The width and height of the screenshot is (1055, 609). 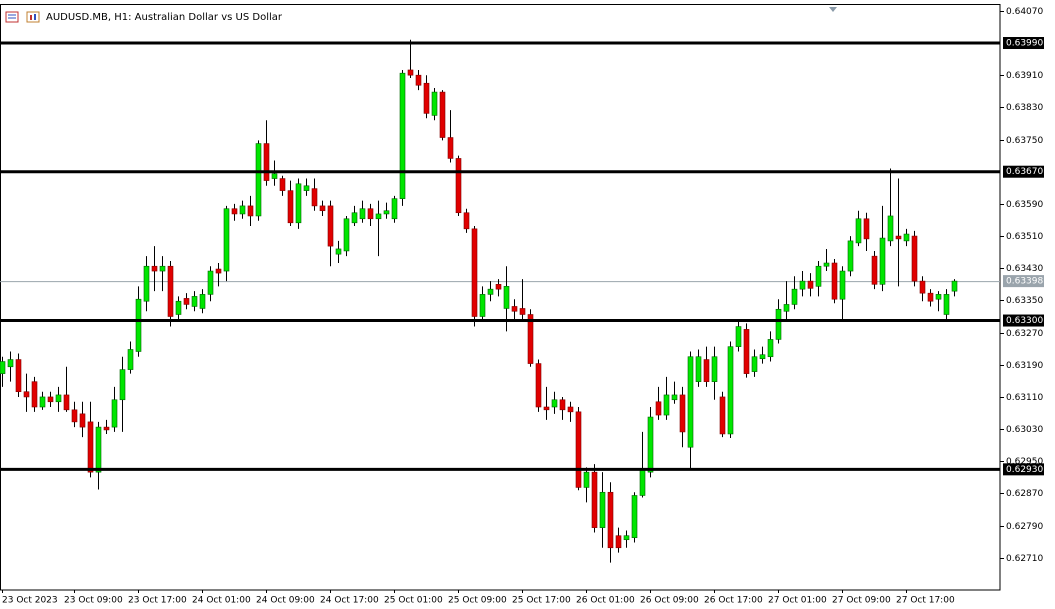 I want to click on y-tick-label: 0.63910, so click(x=1024, y=76).